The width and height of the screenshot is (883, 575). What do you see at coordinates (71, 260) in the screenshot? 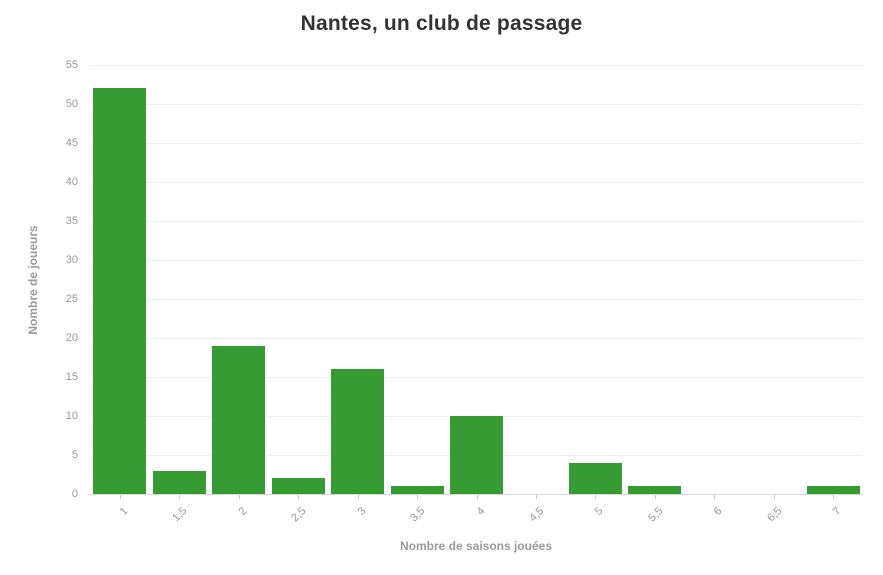
I see `y-tick-label: 30` at bounding box center [71, 260].